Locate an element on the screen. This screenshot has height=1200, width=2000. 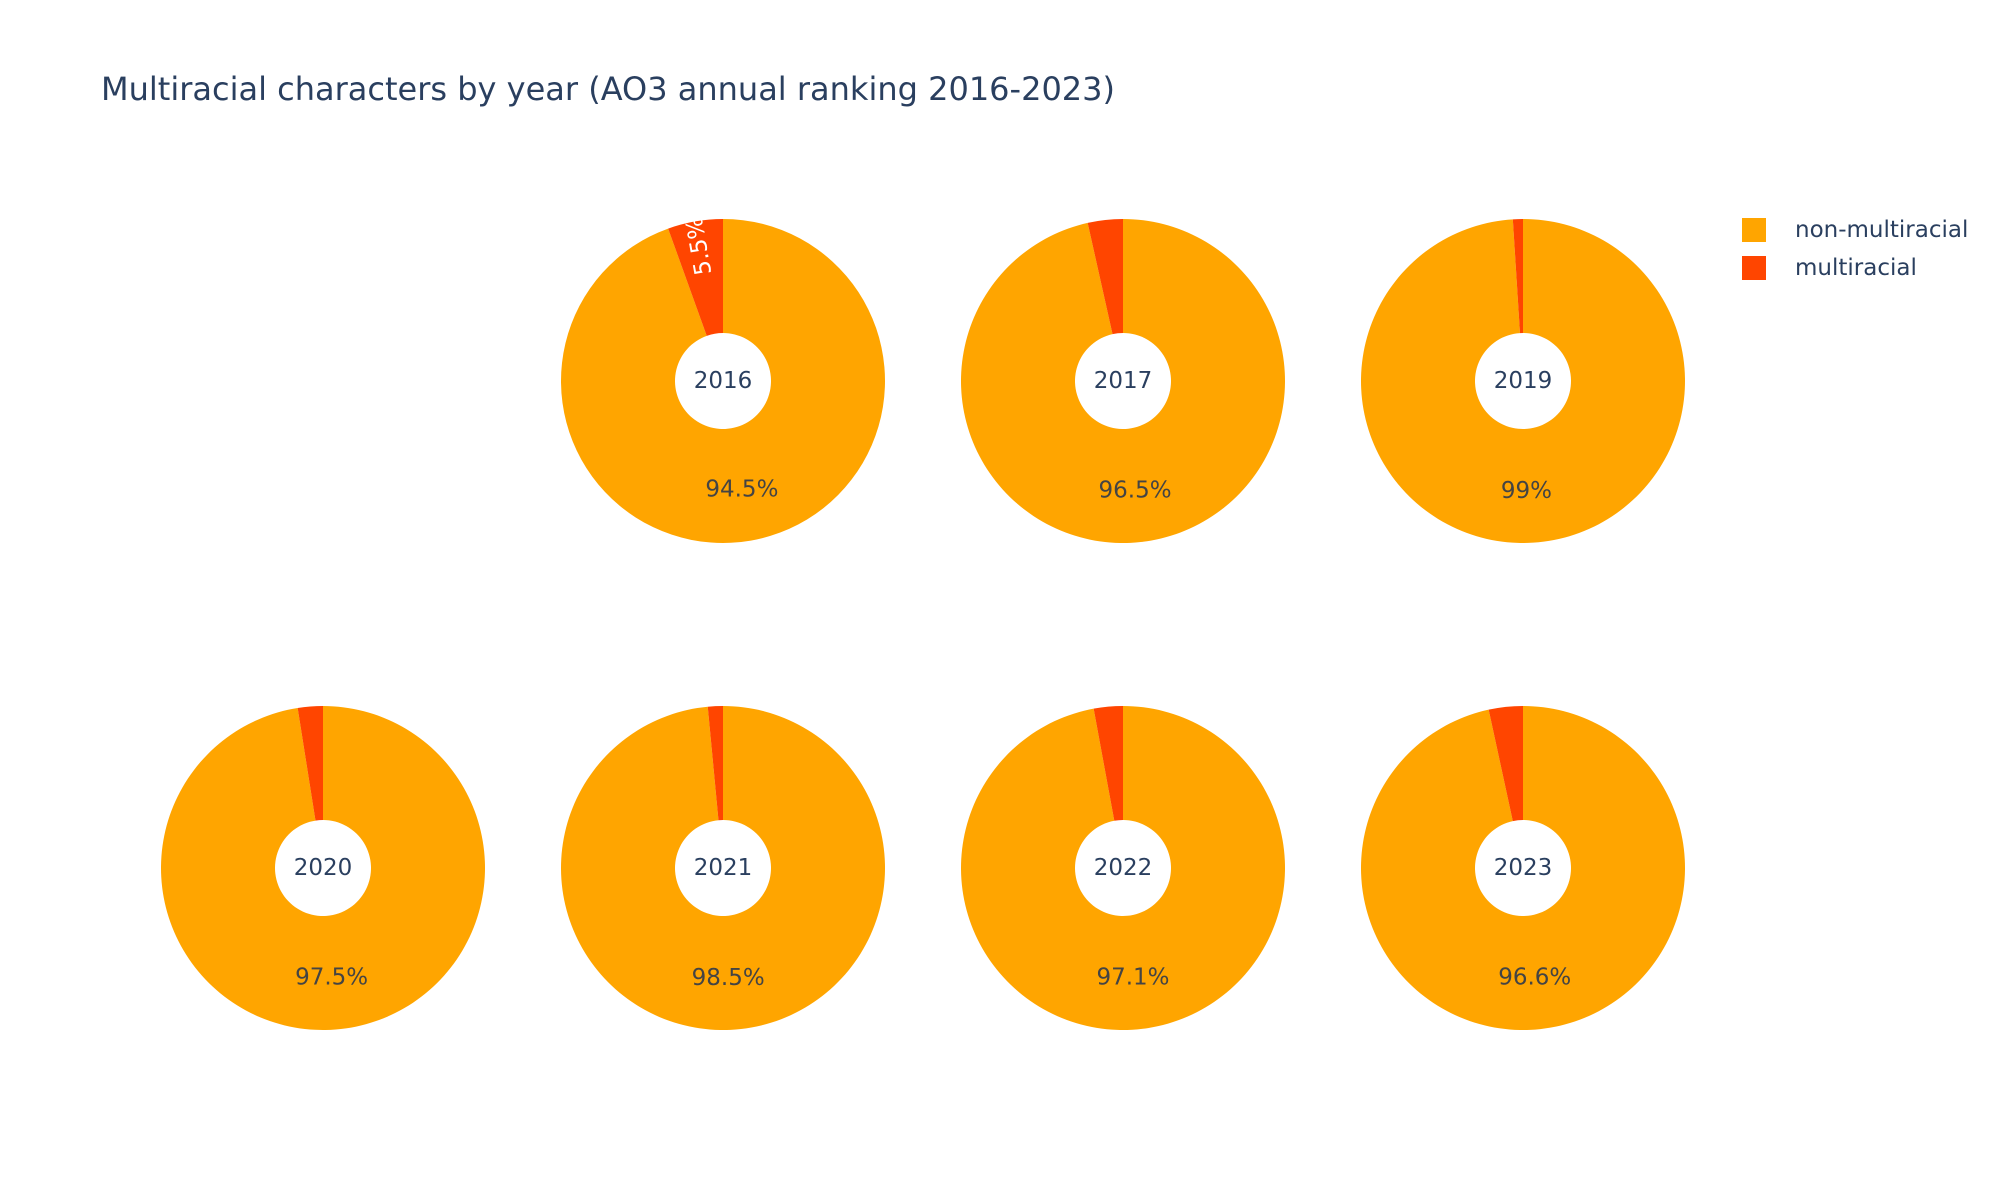
pie-2019: 99% 2019 is located at coordinates (1522, 381).